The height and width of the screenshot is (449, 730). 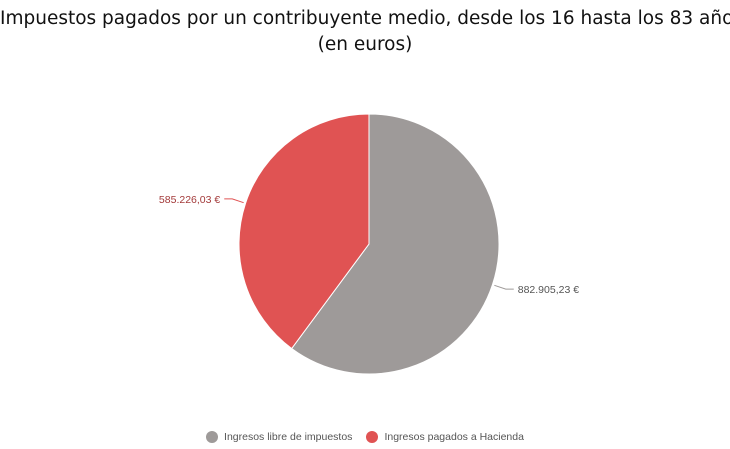 I want to click on legend-label-2: Ingresos pagados a Hacienda, so click(x=454, y=437).